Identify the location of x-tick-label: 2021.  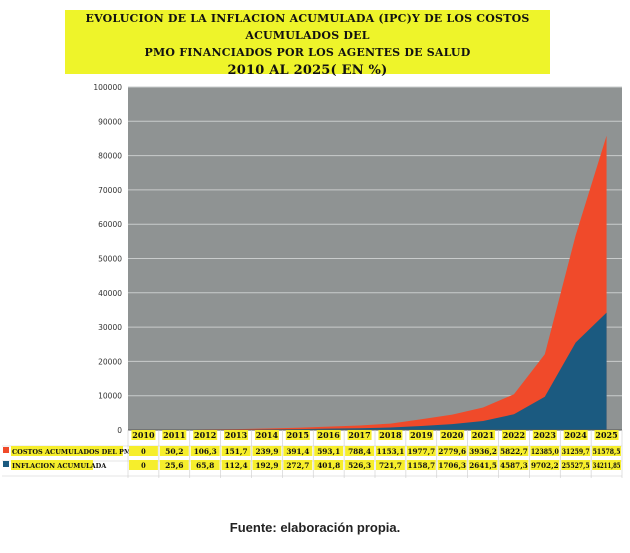
(483, 435).